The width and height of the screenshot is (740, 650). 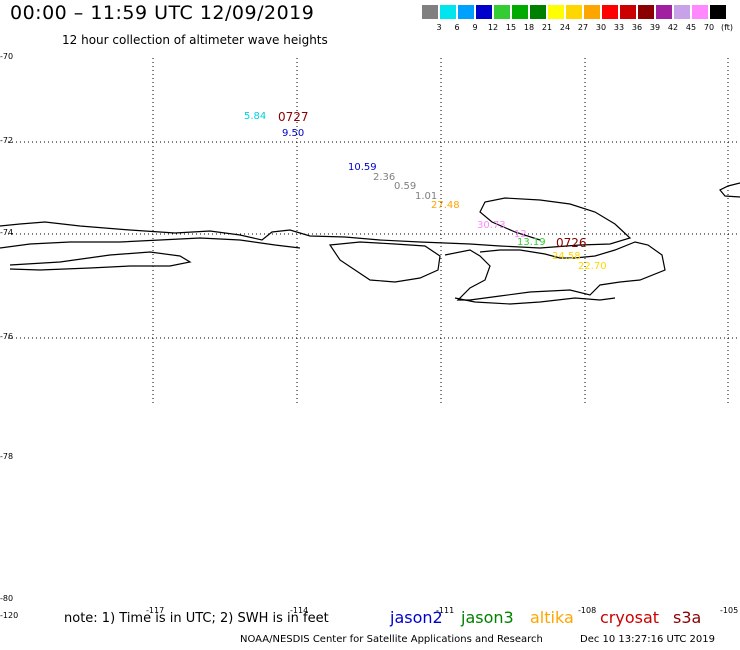 I want to click on scale-label: 9, so click(x=475, y=27).